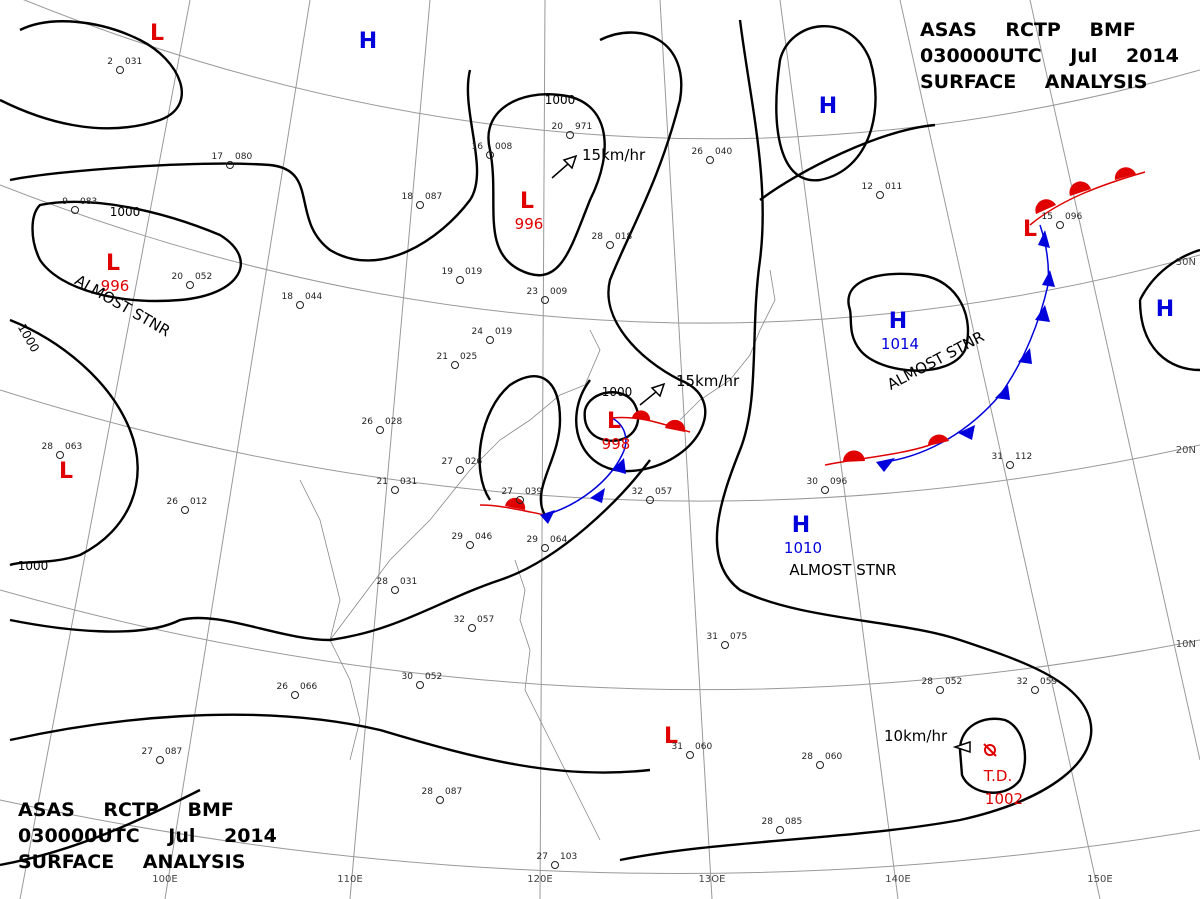 The width and height of the screenshot is (1200, 899). I want to click on station-plot: 28 018, so click(612, 240).